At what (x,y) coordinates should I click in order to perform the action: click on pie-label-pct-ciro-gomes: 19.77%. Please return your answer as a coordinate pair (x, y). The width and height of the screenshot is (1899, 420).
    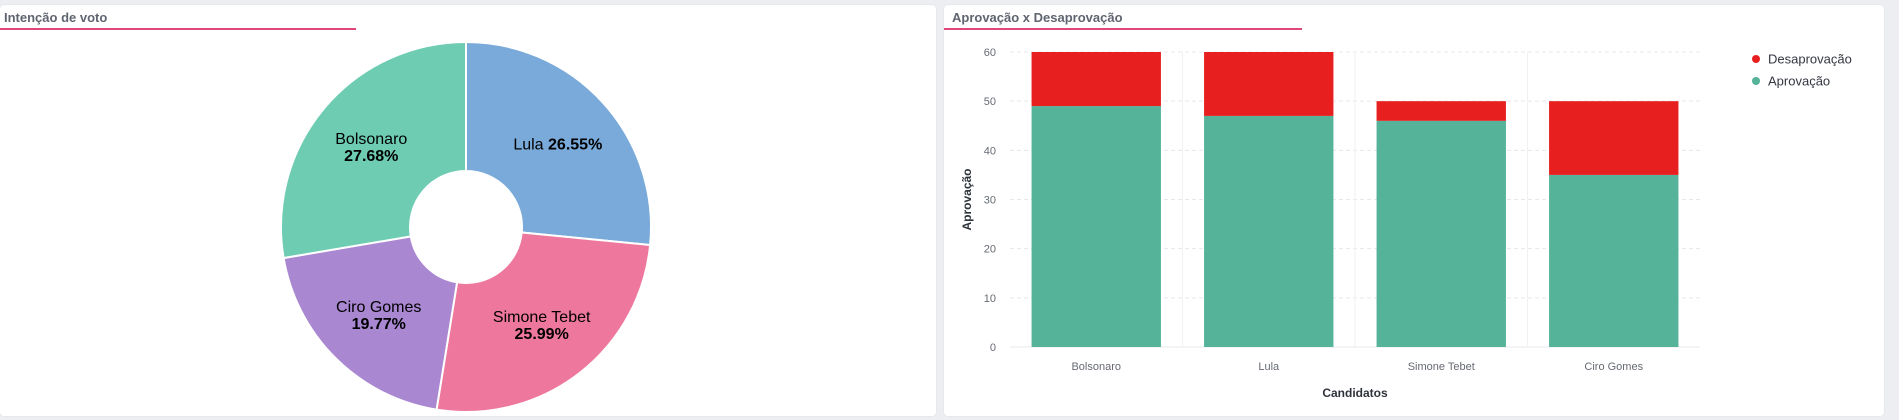
    Looking at the image, I should click on (379, 324).